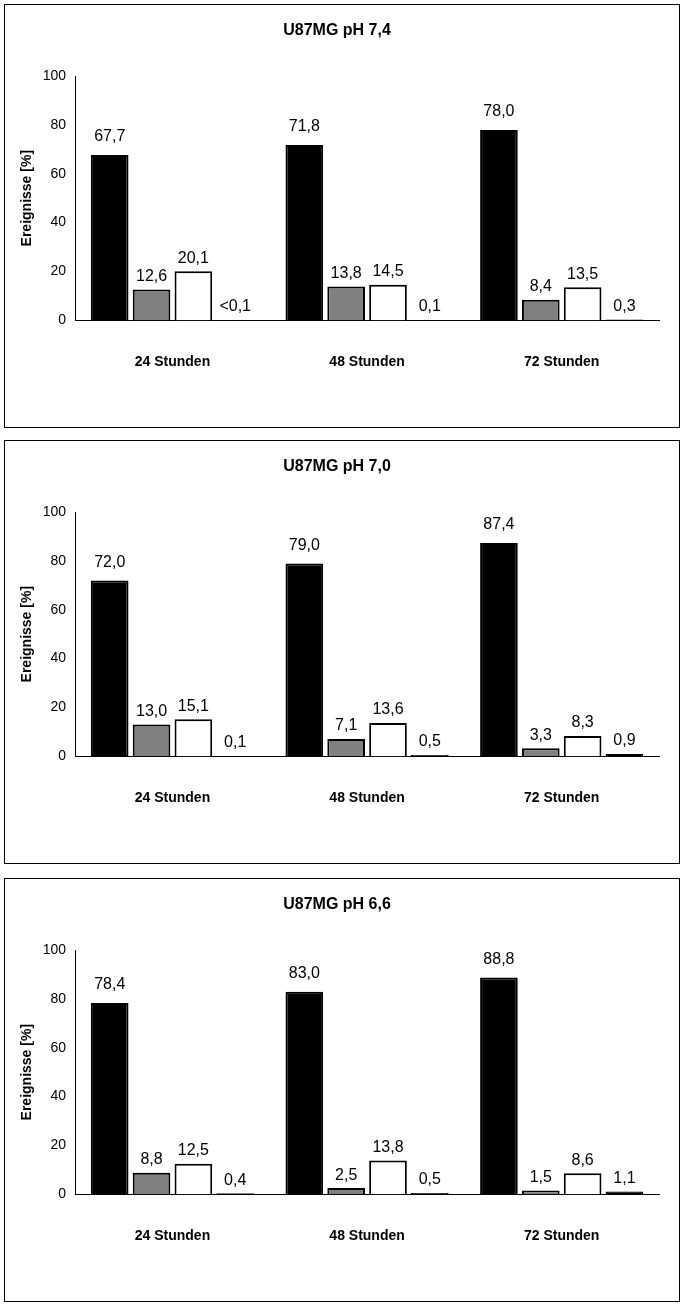  Describe the element at coordinates (388, 709) in the screenshot. I see `data-label: 13,6` at that location.